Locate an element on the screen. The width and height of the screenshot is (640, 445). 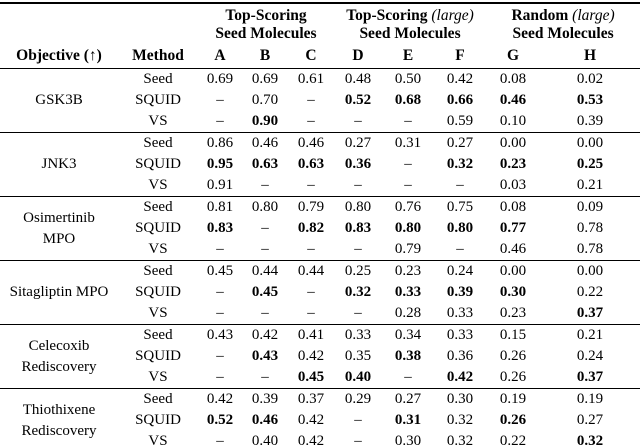
group-title: Top-Scoring (large) is located at coordinates (410, 16).